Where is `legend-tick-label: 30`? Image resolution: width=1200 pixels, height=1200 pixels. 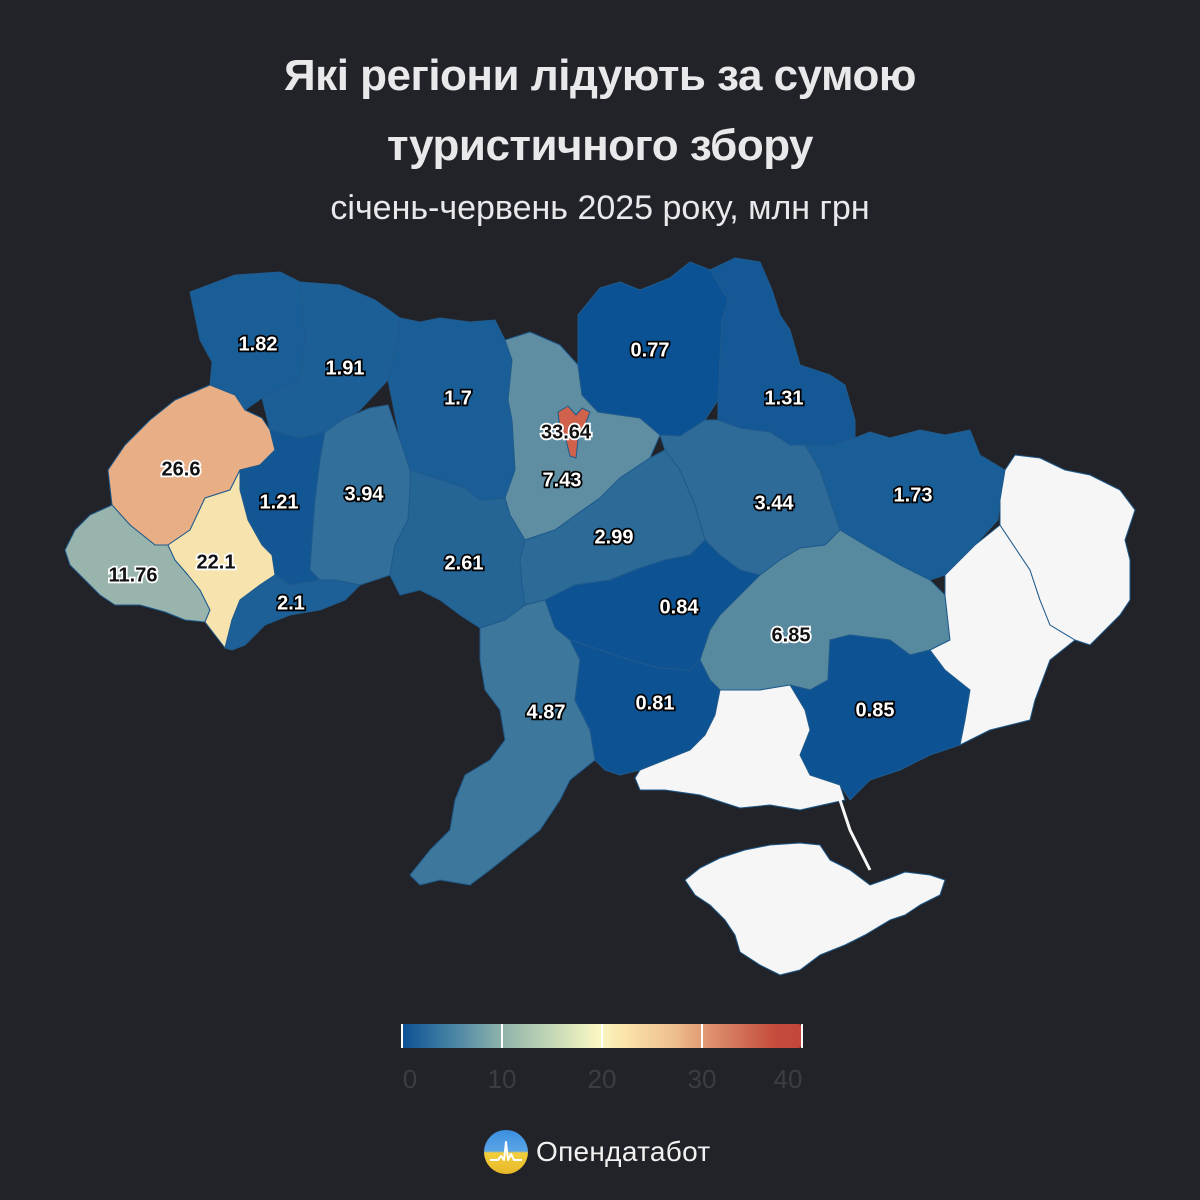
legend-tick-label: 30 is located at coordinates (702, 1079).